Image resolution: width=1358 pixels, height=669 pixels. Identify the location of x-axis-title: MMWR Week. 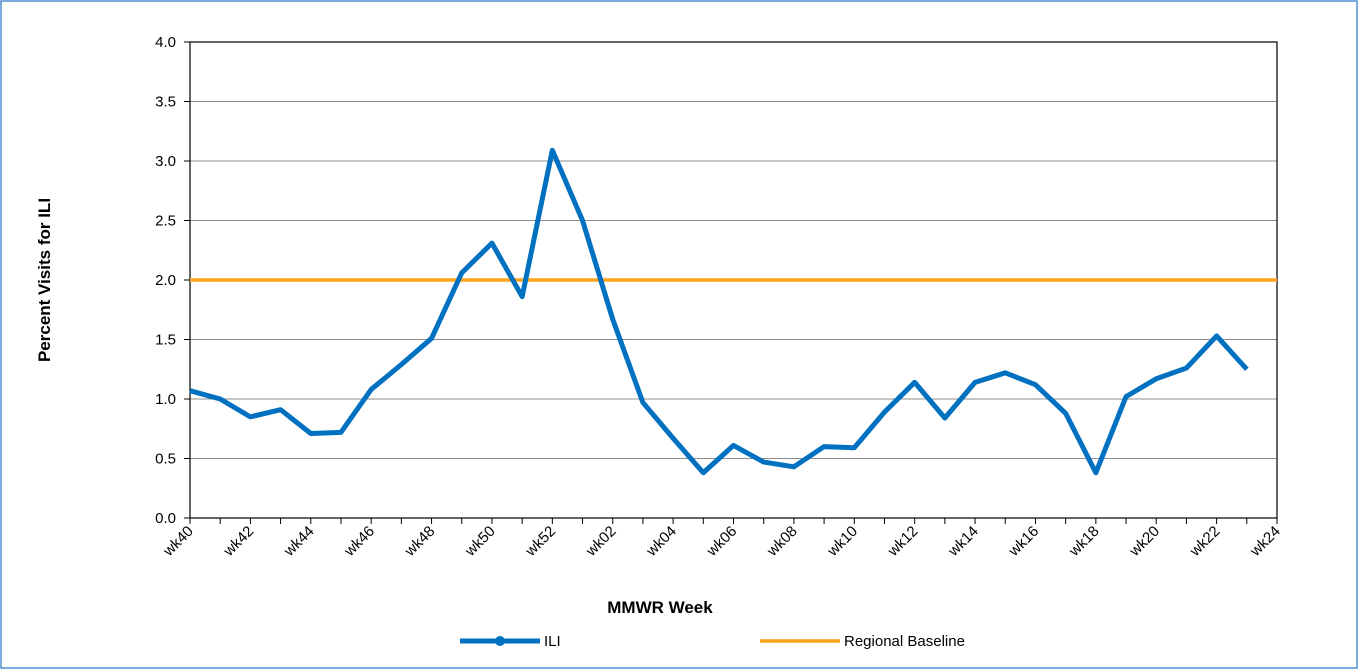
(660, 607).